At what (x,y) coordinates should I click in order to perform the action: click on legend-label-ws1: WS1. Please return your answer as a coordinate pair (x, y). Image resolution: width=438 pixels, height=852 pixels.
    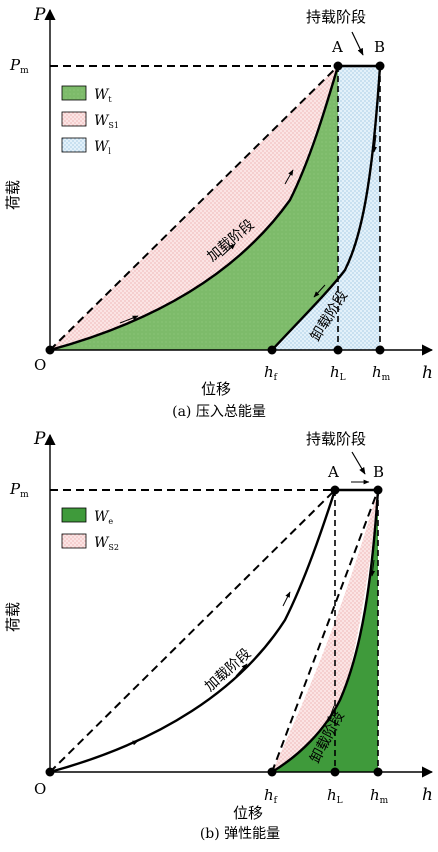
    Looking at the image, I should click on (106, 121).